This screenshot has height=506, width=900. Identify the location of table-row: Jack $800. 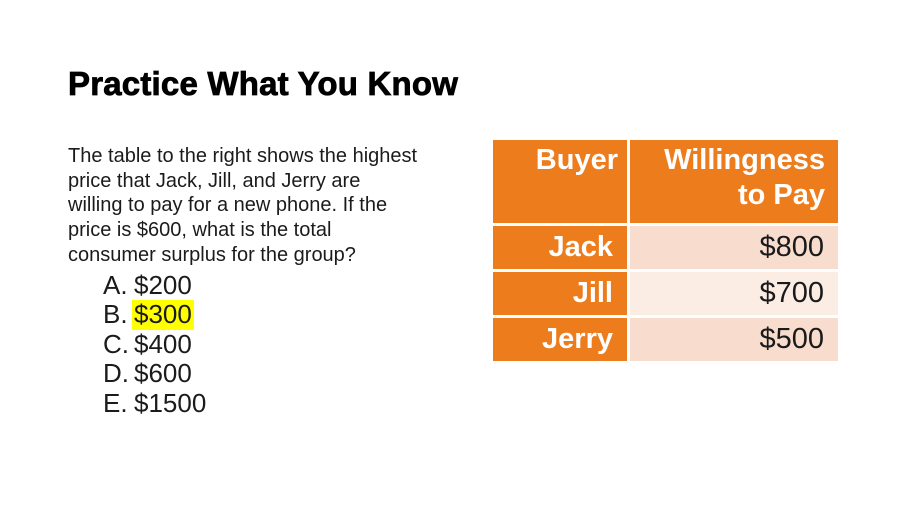
(665, 247).